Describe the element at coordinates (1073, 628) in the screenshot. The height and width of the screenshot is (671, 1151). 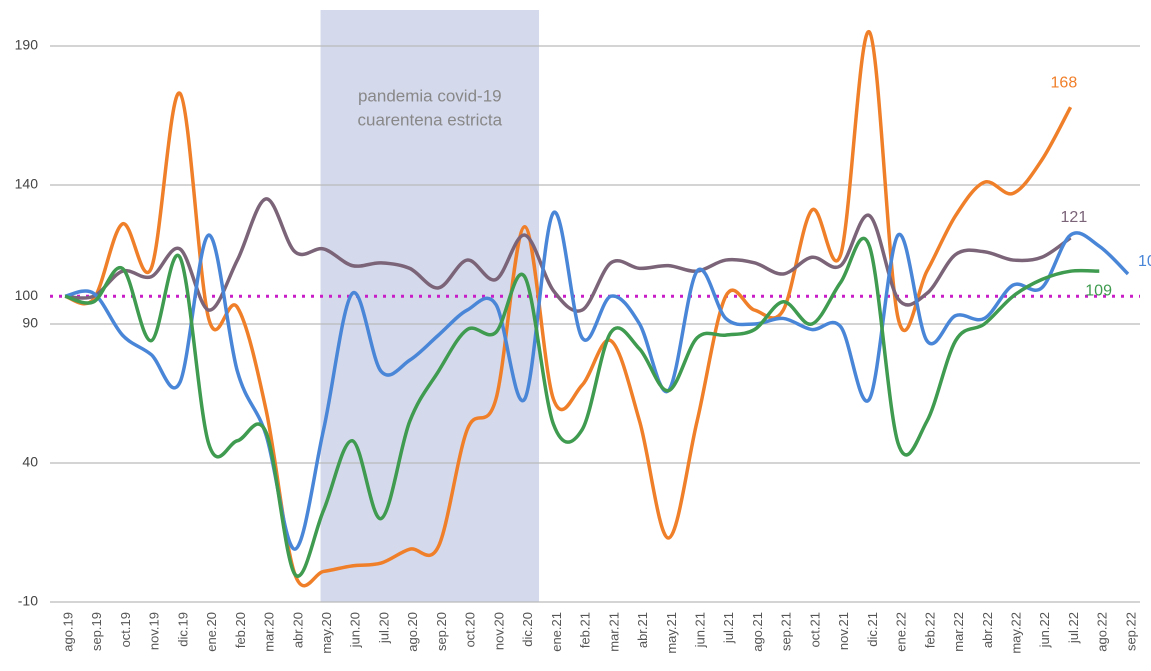
I see `x-tick-label: jul.22` at that location.